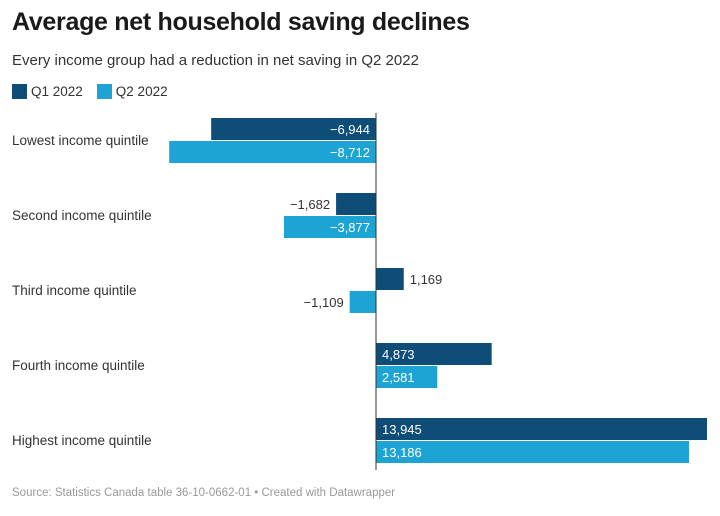  I want to click on data-label: 4,873, so click(398, 354).